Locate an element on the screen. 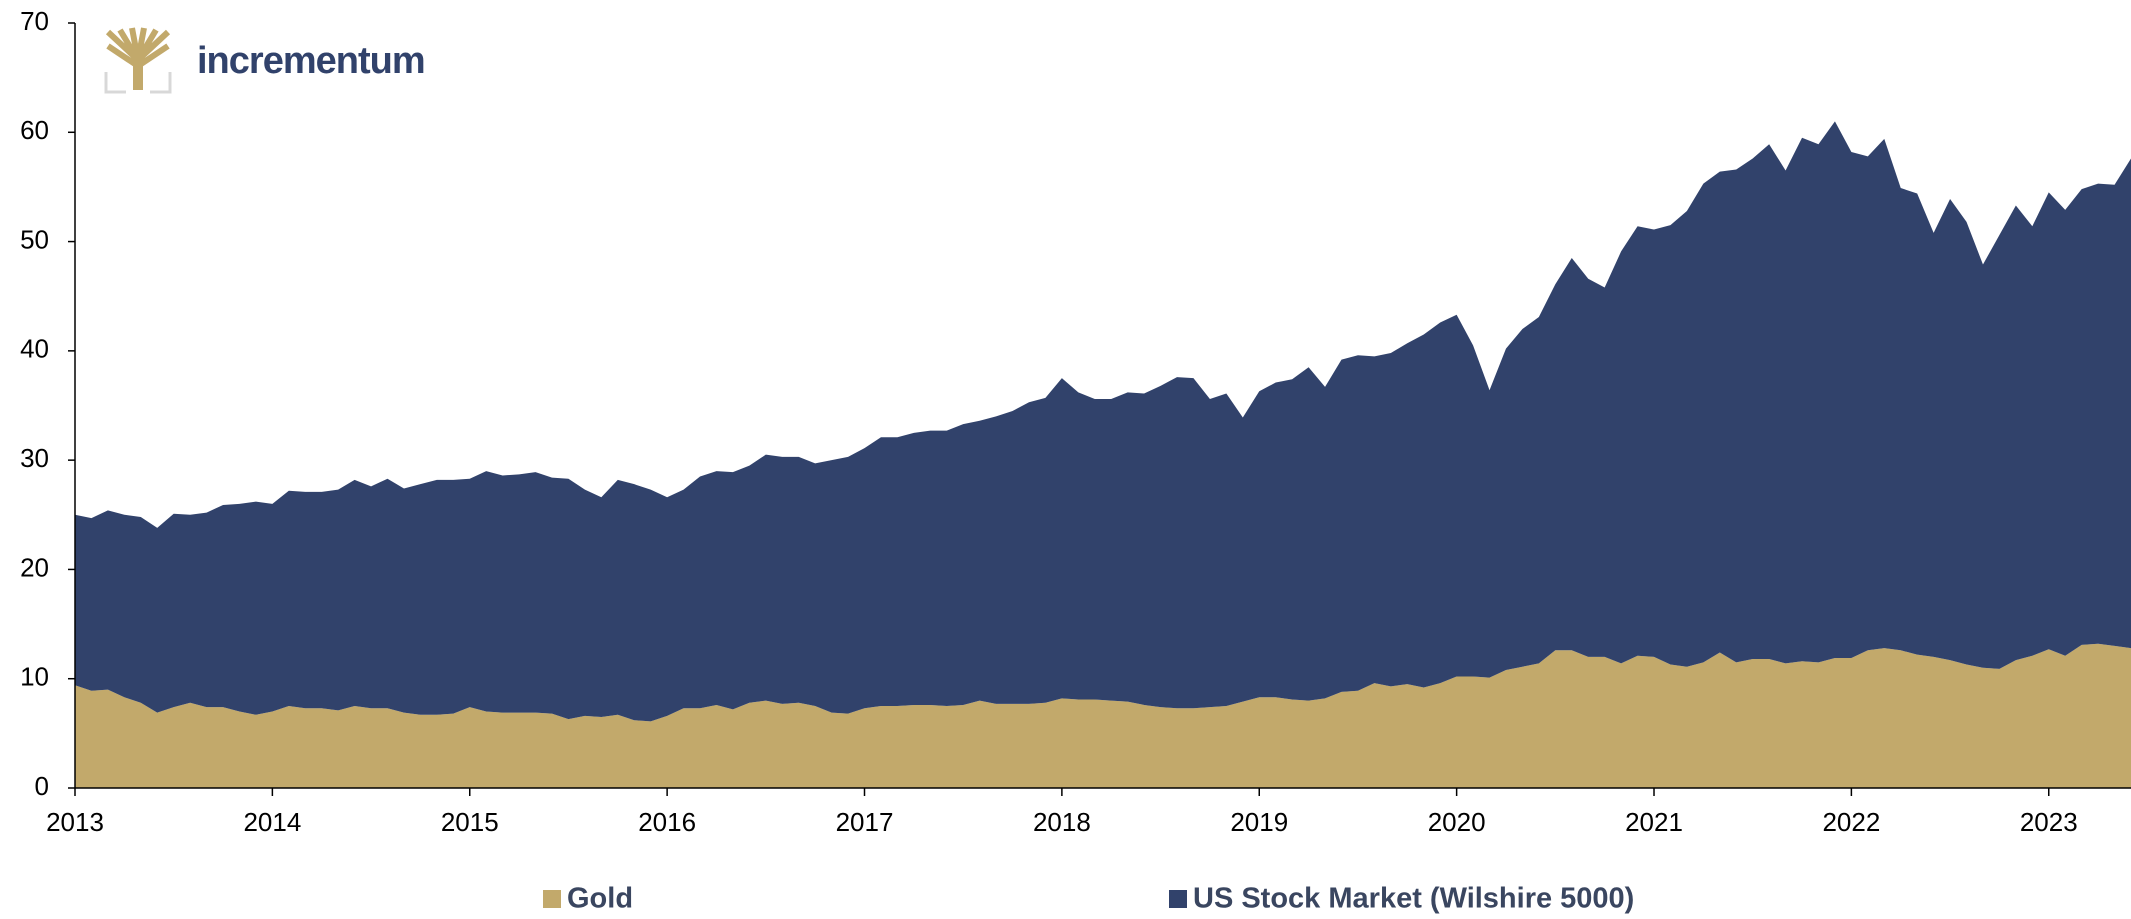  y-tick-label: 20 is located at coordinates (34, 567).